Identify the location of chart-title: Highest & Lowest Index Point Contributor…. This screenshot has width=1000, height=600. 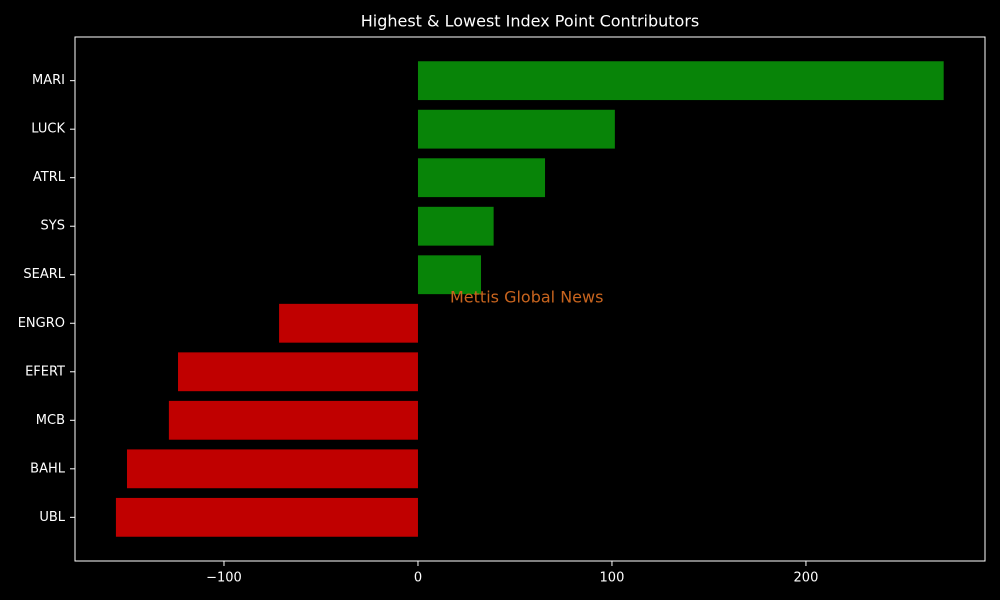
(530, 21).